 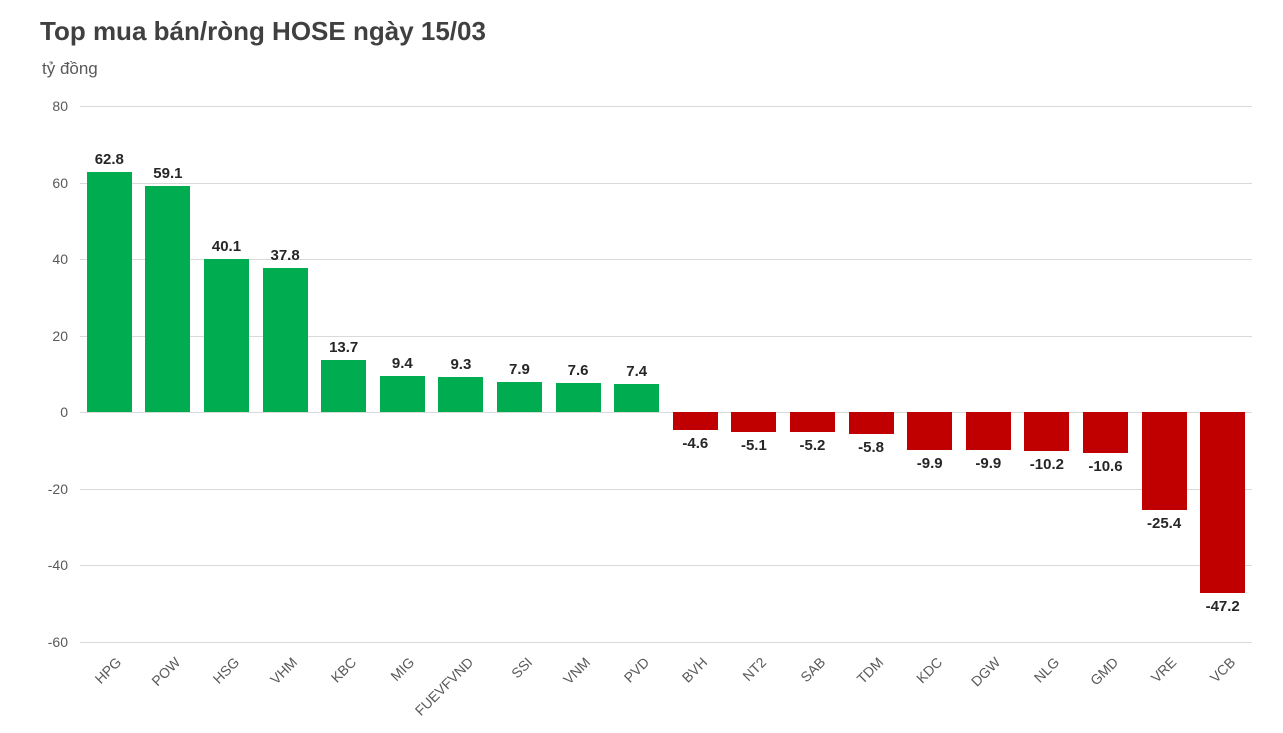 I want to click on category-label-KBC: KBC, so click(x=343, y=670).